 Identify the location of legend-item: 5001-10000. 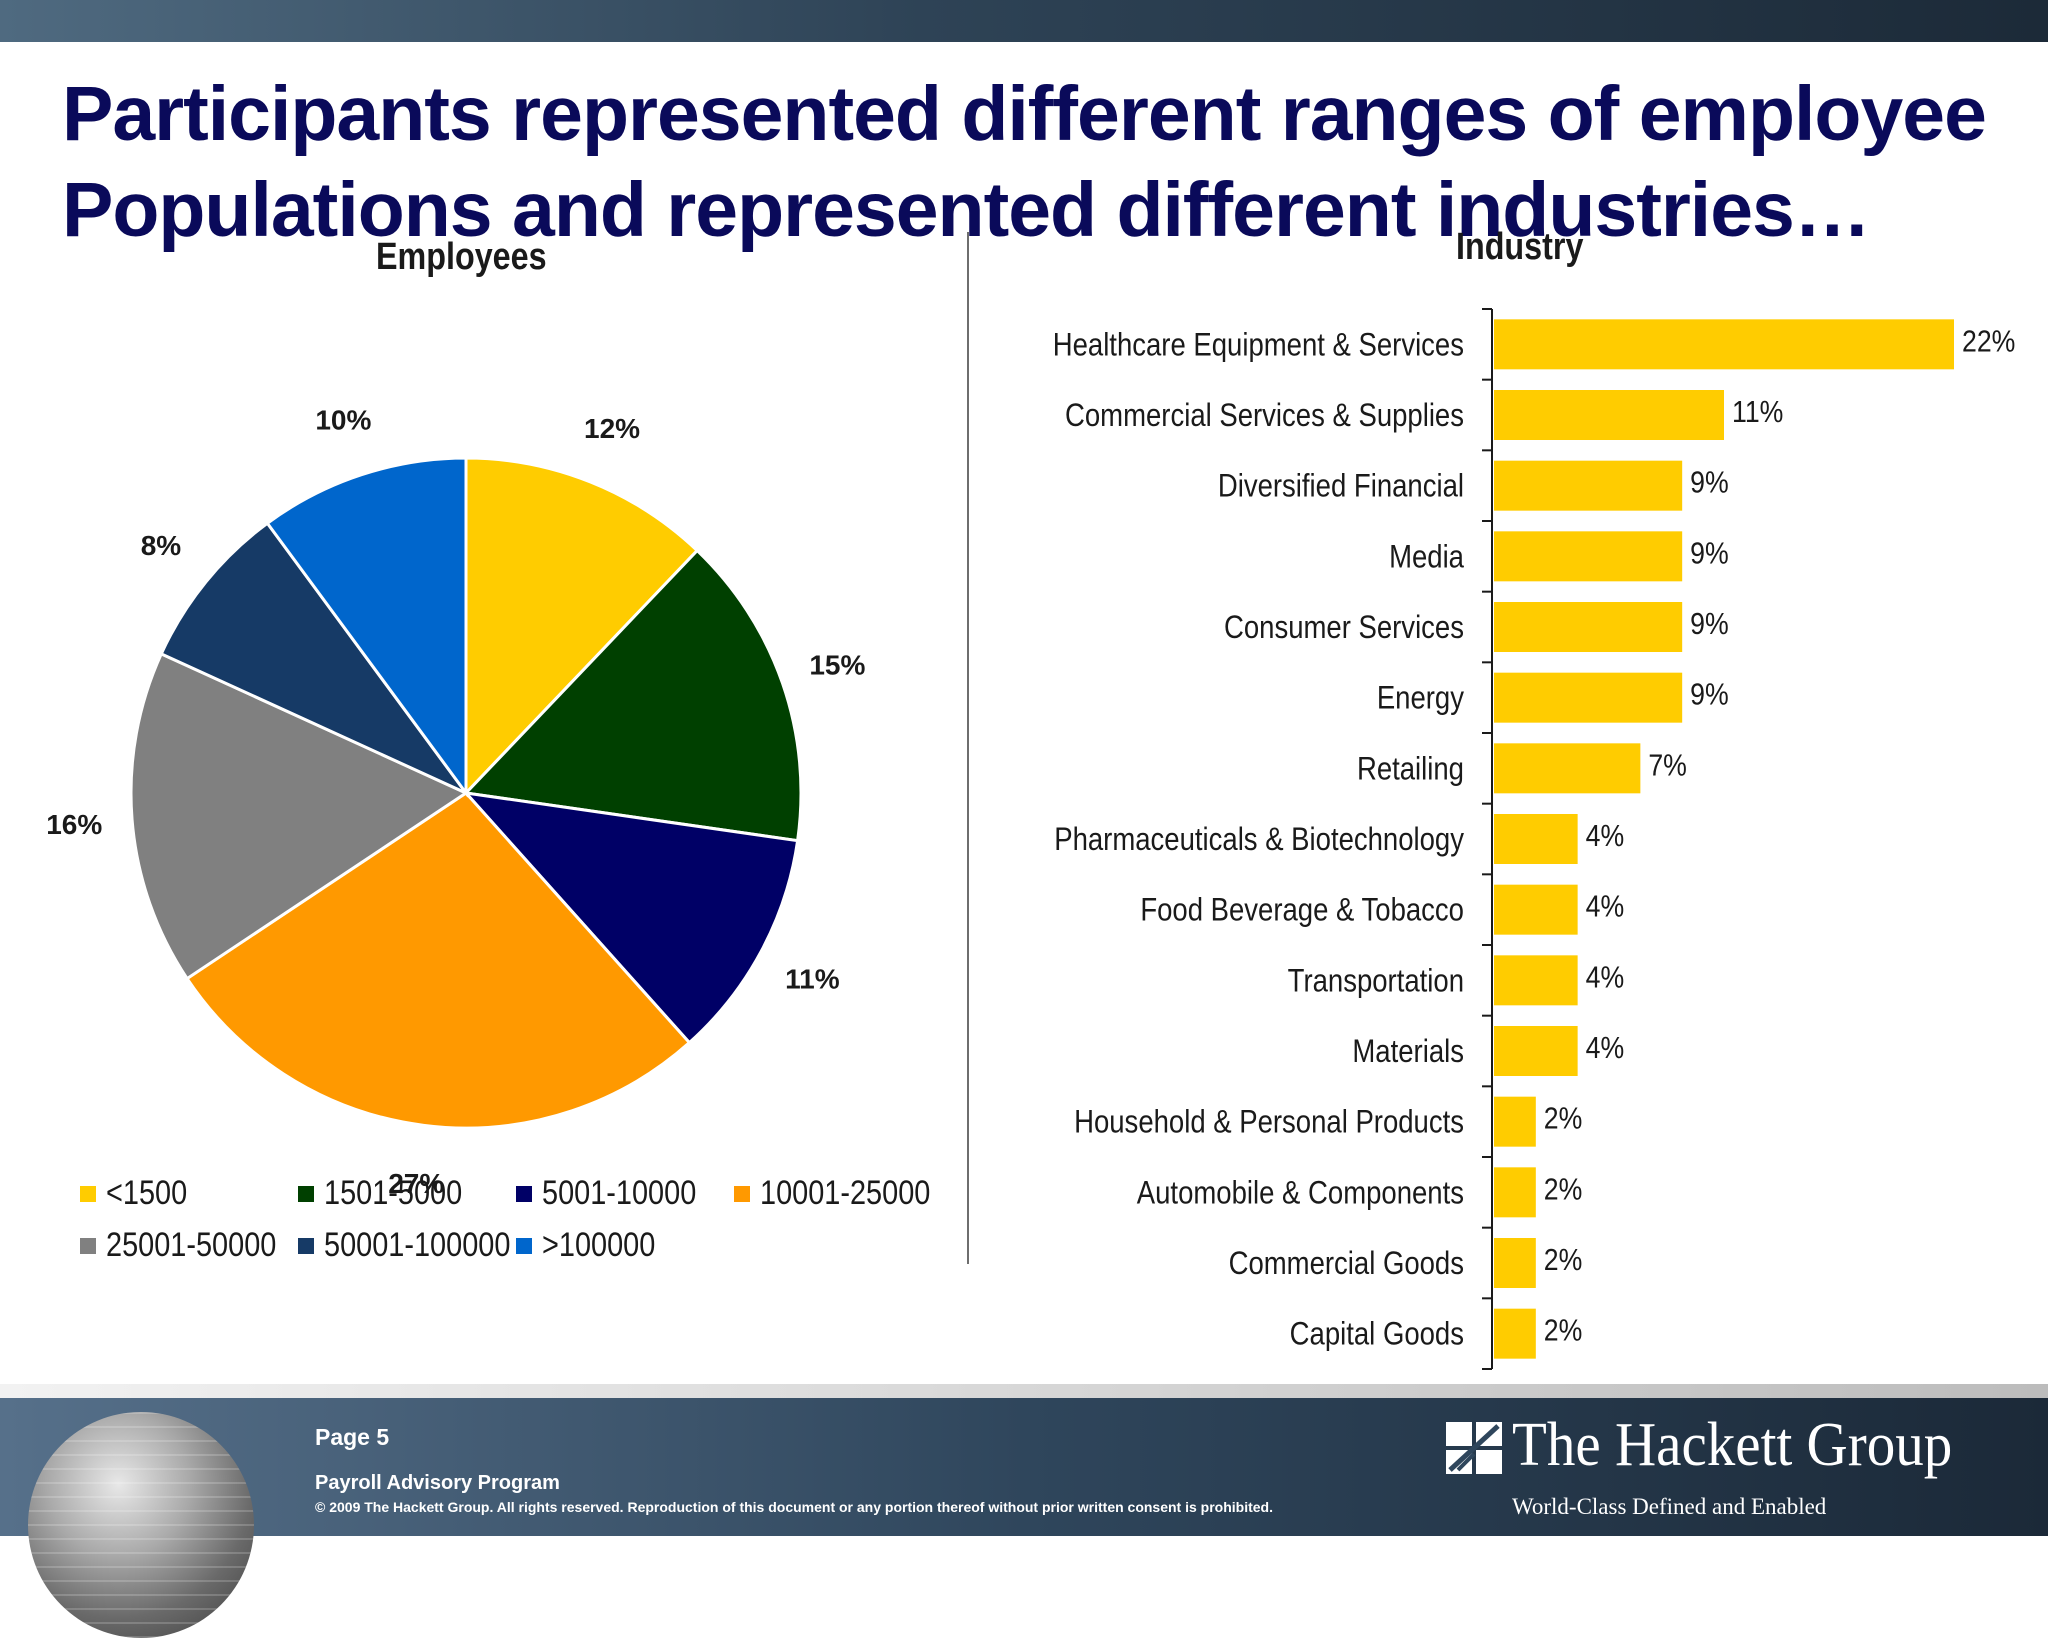
(620, 1193).